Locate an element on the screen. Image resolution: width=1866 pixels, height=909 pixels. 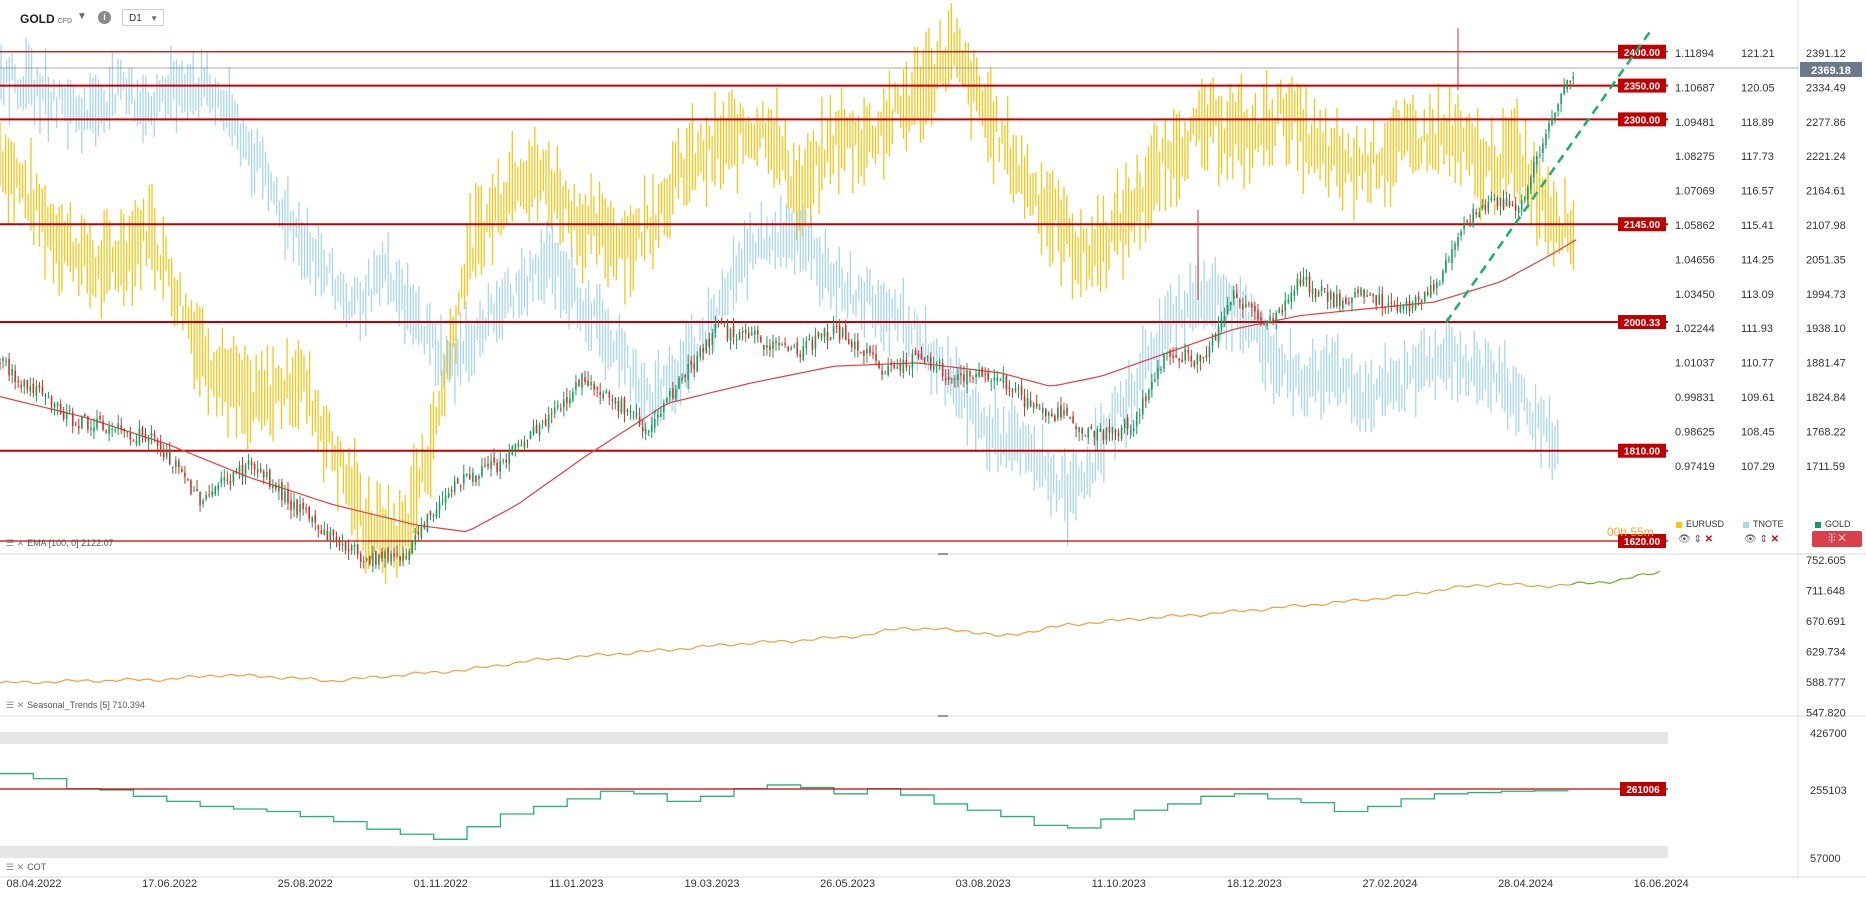
chevron-down-icon: ▼ is located at coordinates (82, 16).